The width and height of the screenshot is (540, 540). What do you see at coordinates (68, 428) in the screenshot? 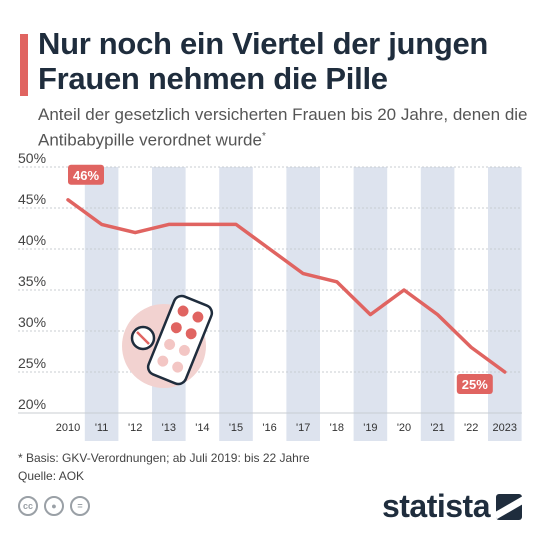
I see `x-tick-label: 2010` at bounding box center [68, 428].